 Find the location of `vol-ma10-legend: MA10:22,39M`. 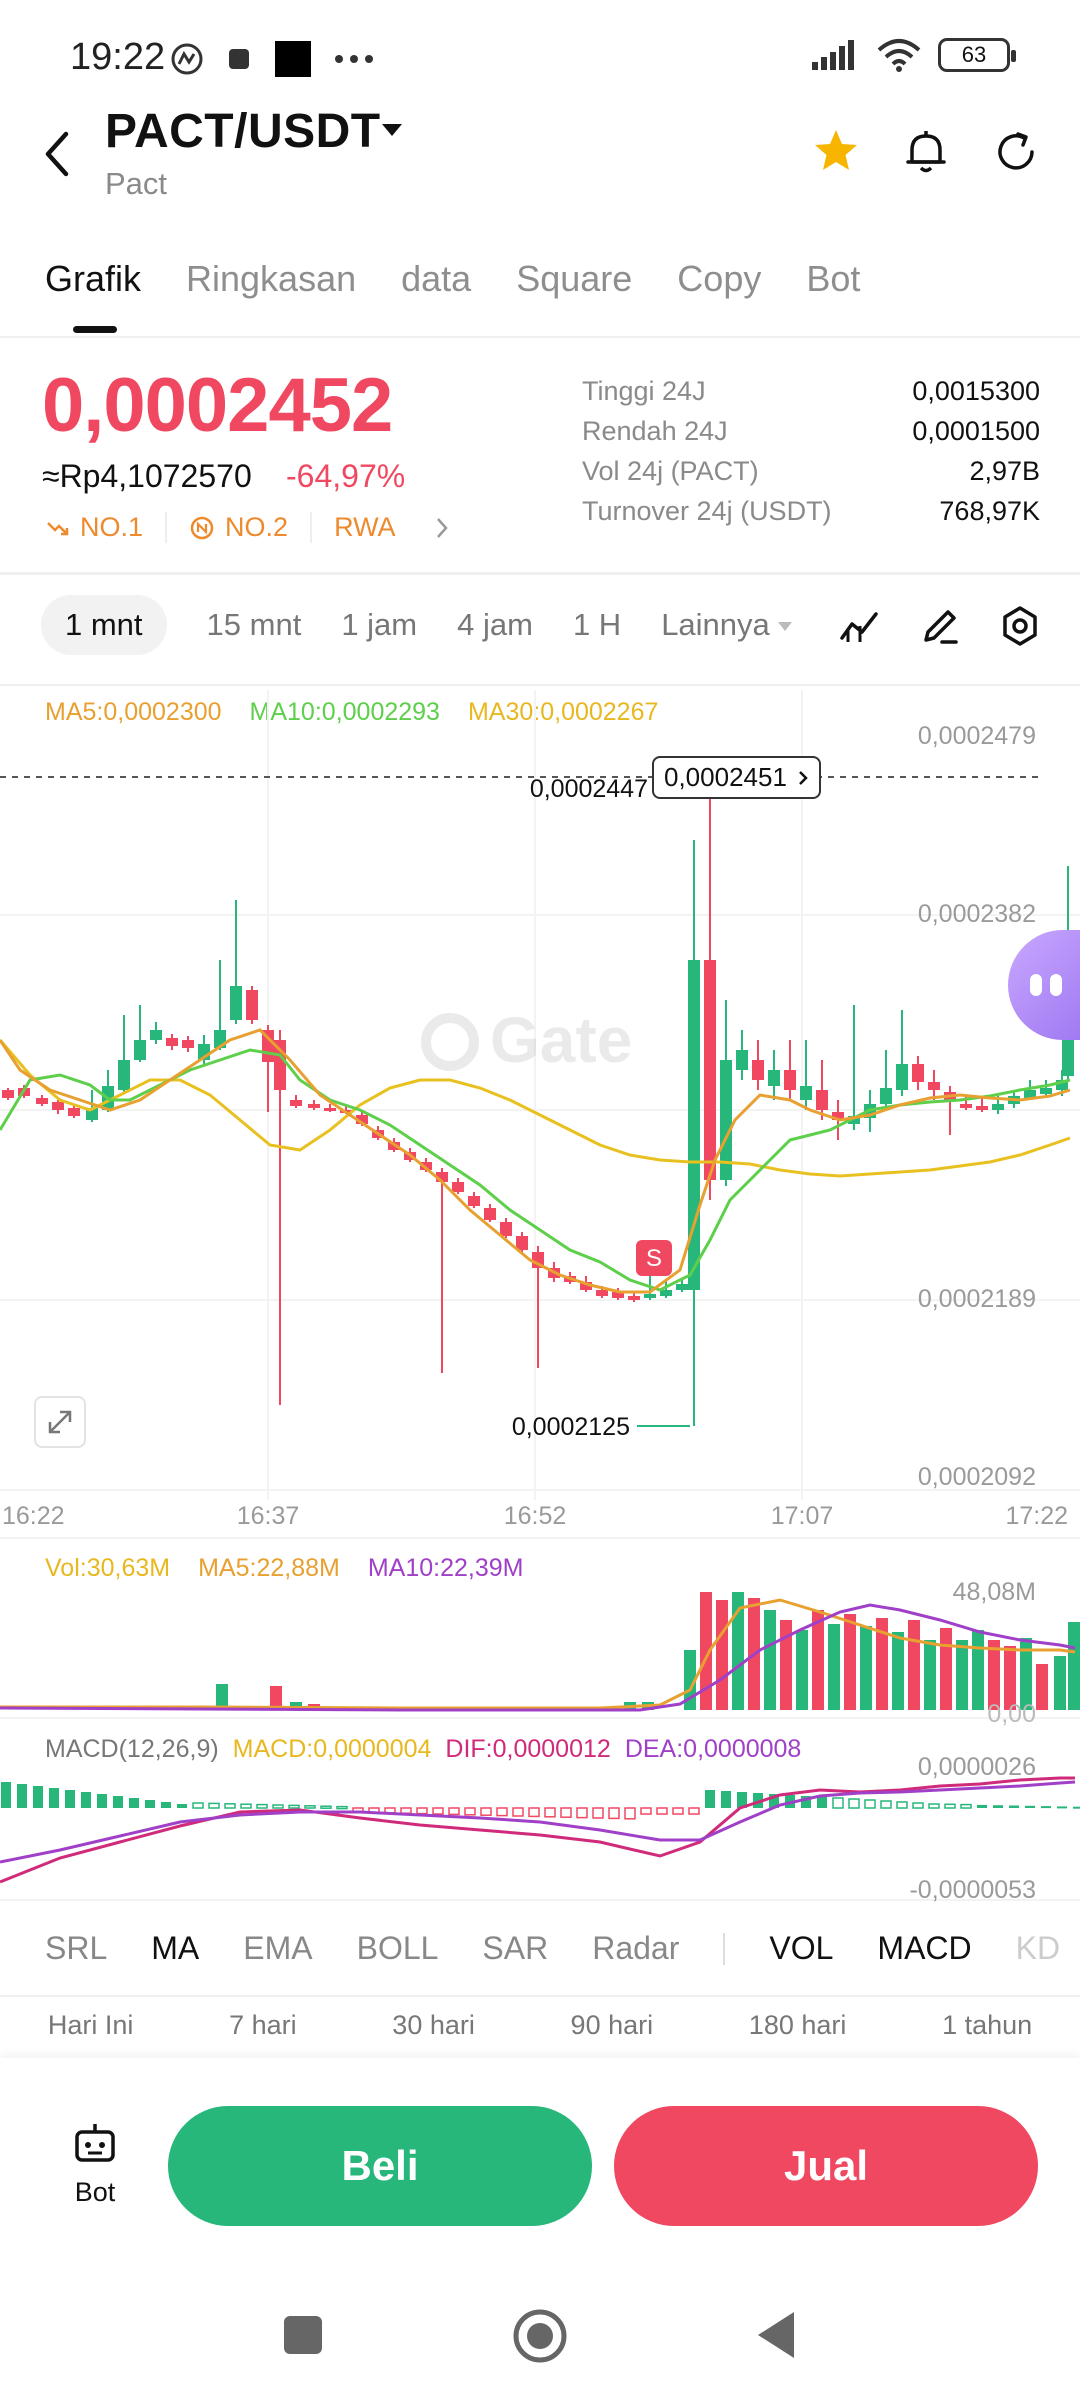

vol-ma10-legend: MA10:22,39M is located at coordinates (445, 1568).